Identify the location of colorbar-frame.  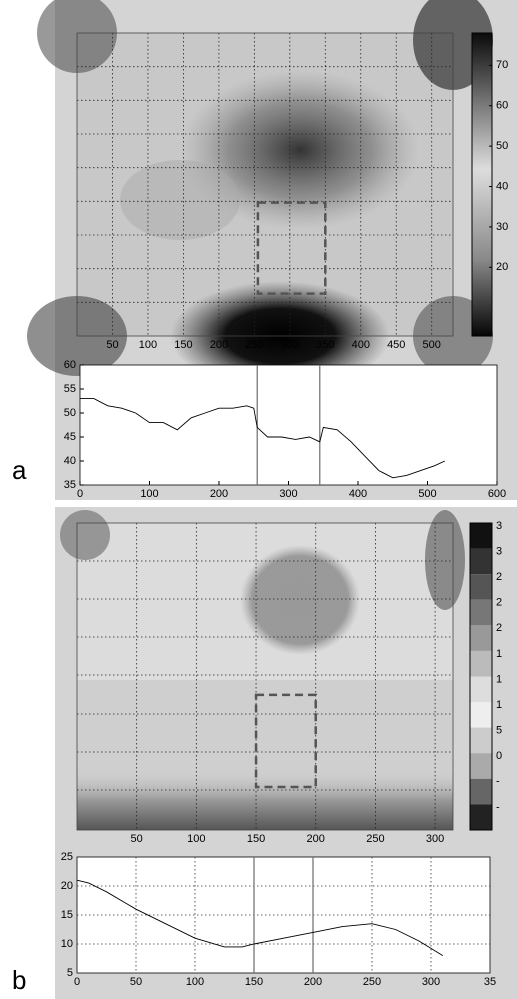
(481, 676).